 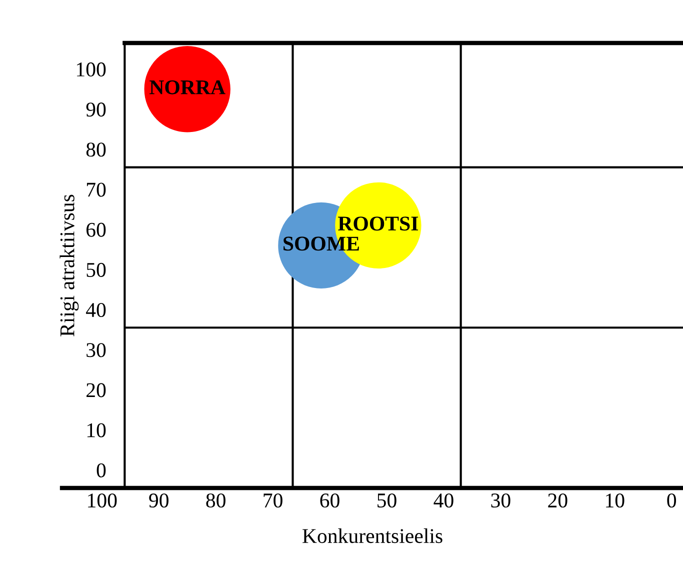 I want to click on series-label: ROOTSI, so click(x=378, y=223).